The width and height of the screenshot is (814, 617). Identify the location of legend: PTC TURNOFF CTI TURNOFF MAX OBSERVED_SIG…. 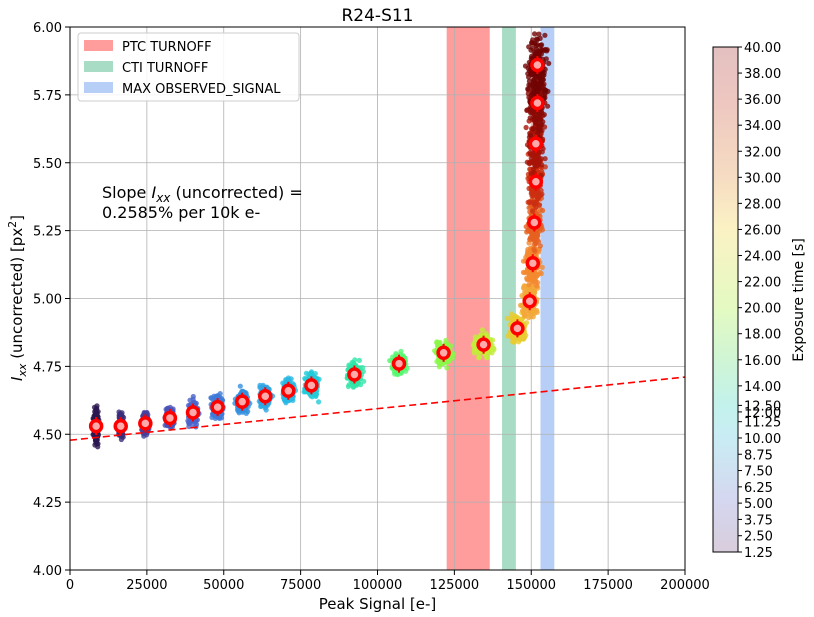
(188, 67).